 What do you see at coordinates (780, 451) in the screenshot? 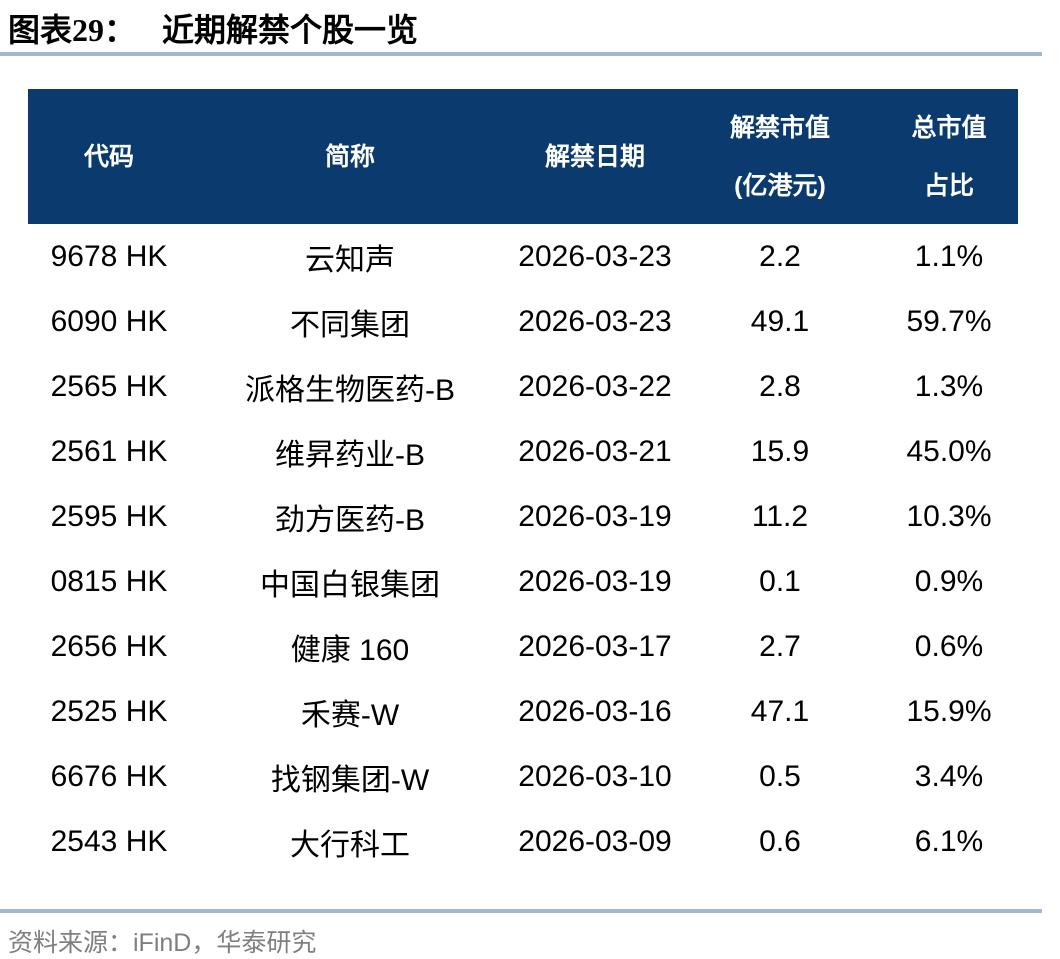
I see `cell-unlock_value: 15.9` at bounding box center [780, 451].